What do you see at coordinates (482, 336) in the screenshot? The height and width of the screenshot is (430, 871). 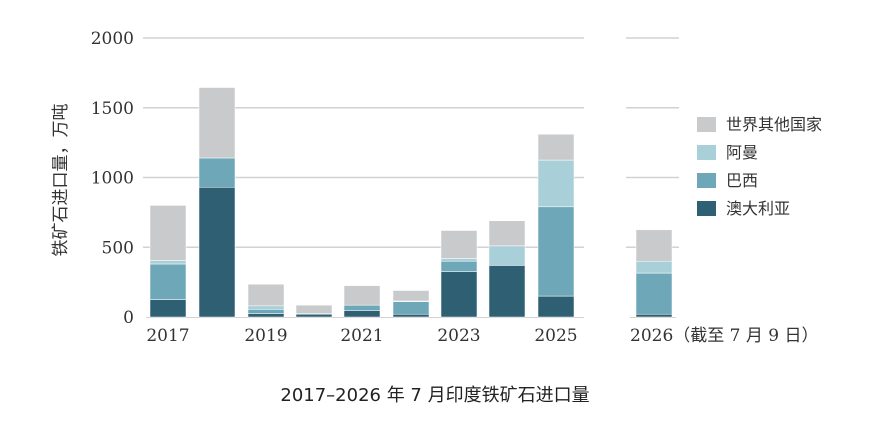 I see `x-axis: 2017 2019 2021 2023 2025 2026（截至 7 月 9 日）` at bounding box center [482, 336].